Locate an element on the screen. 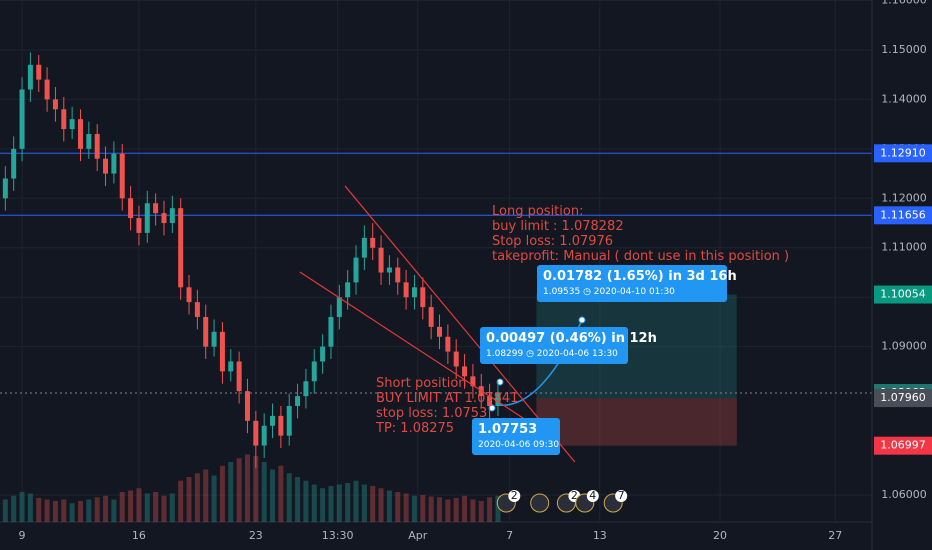 This screenshot has height=550, width=932. price-label: 1.06997 is located at coordinates (903, 445).